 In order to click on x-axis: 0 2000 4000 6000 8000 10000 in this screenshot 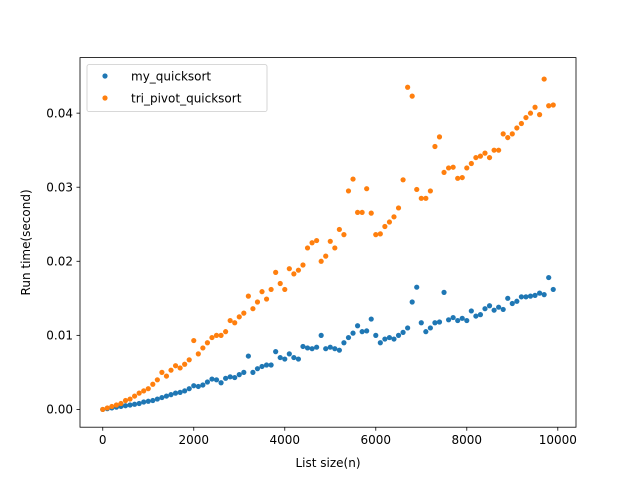, I will do `click(338, 437)`.